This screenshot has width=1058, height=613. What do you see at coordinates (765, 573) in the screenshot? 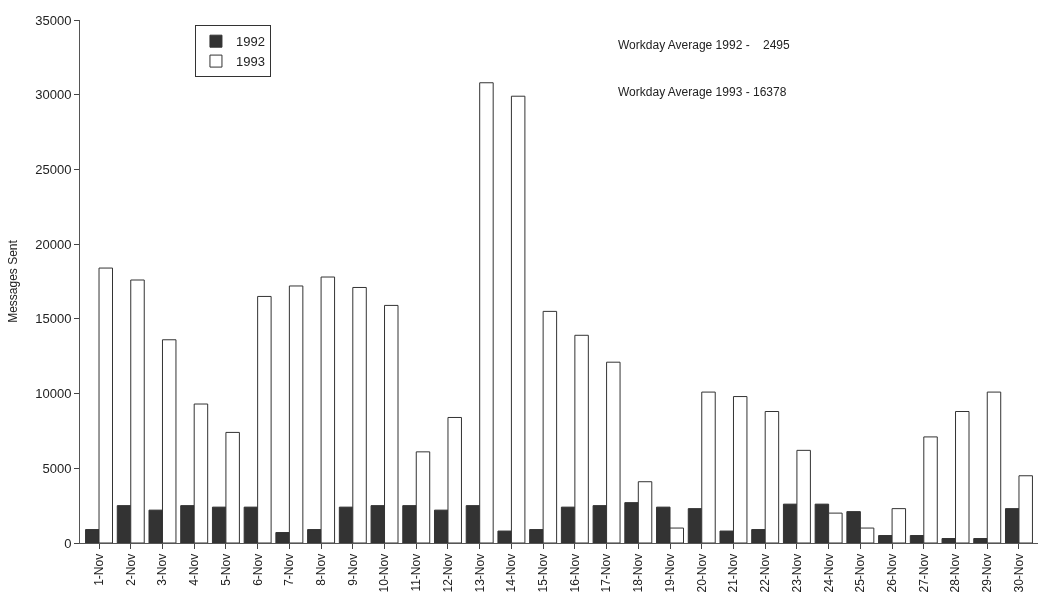
I see `x-tick-label: 22-Nov` at bounding box center [765, 573].